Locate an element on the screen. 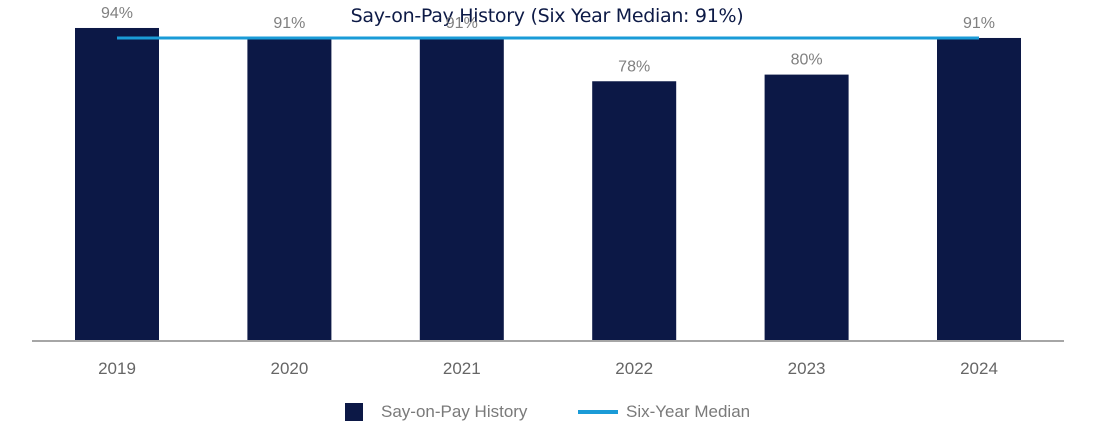 This screenshot has height=422, width=1094. x-tick-2021: 2021 is located at coordinates (462, 368).